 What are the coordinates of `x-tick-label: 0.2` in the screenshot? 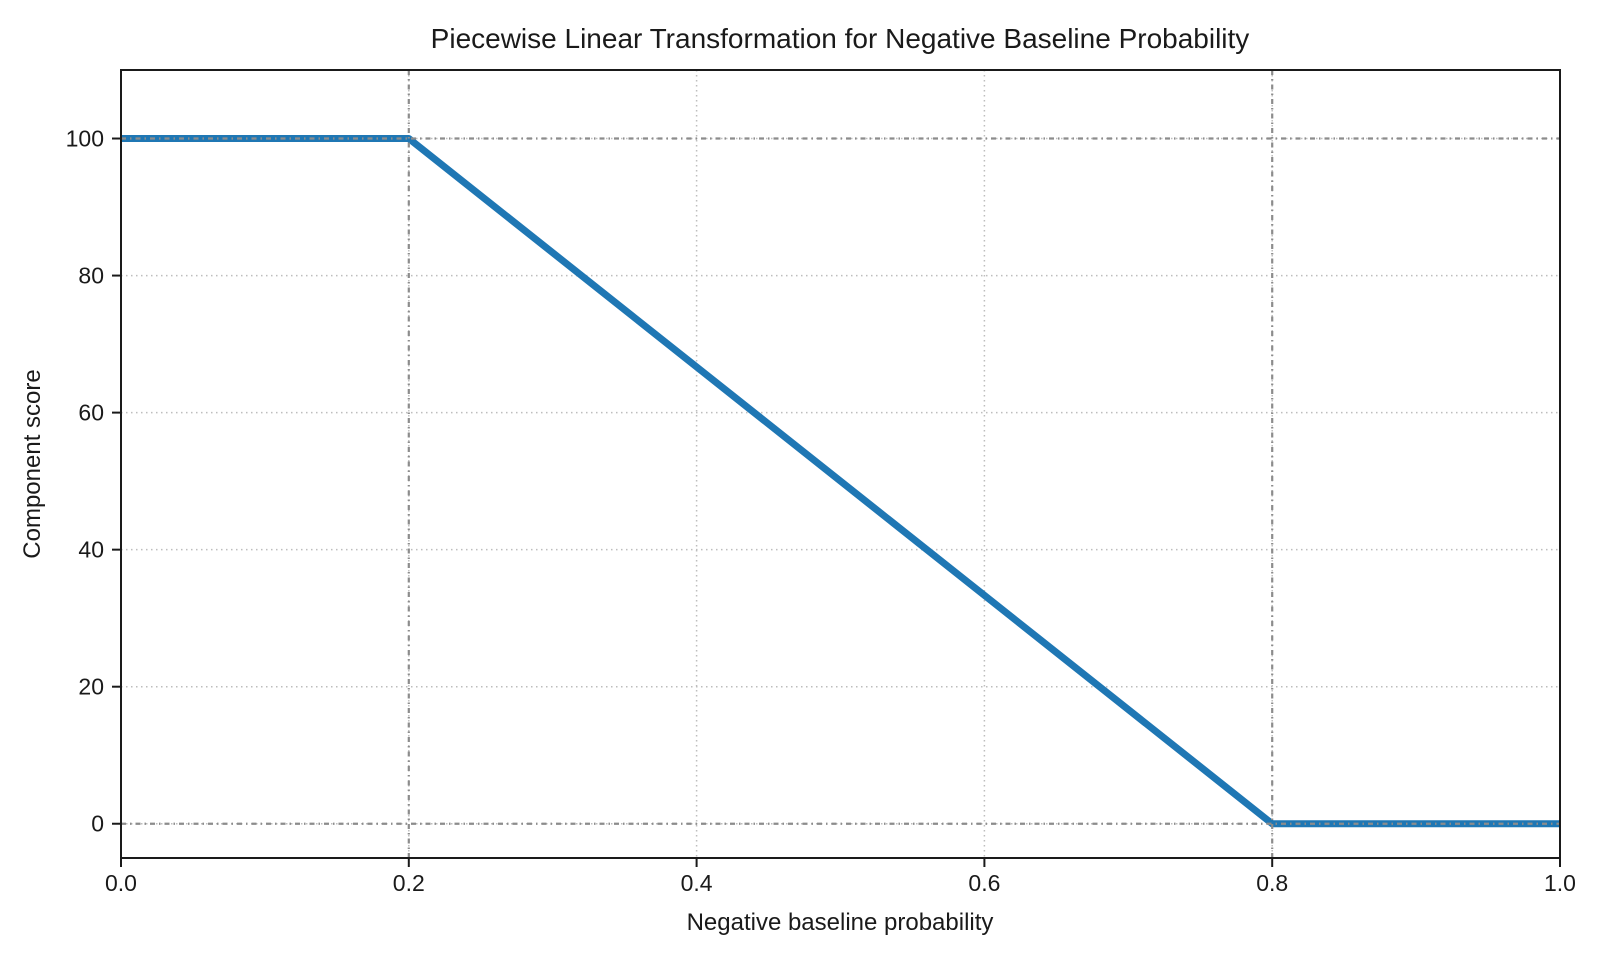 It's located at (409, 883).